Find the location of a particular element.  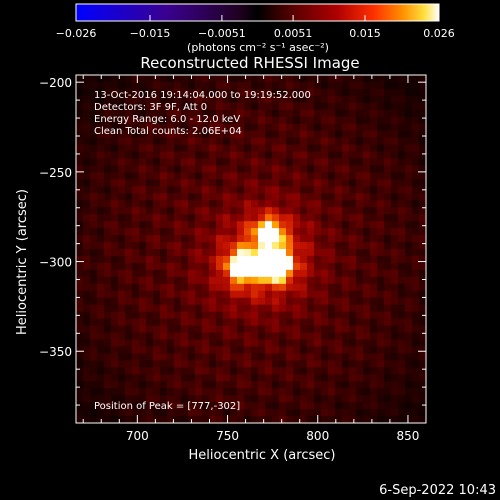

colorbar-tick-label: 0.015 is located at coordinates (365, 33).